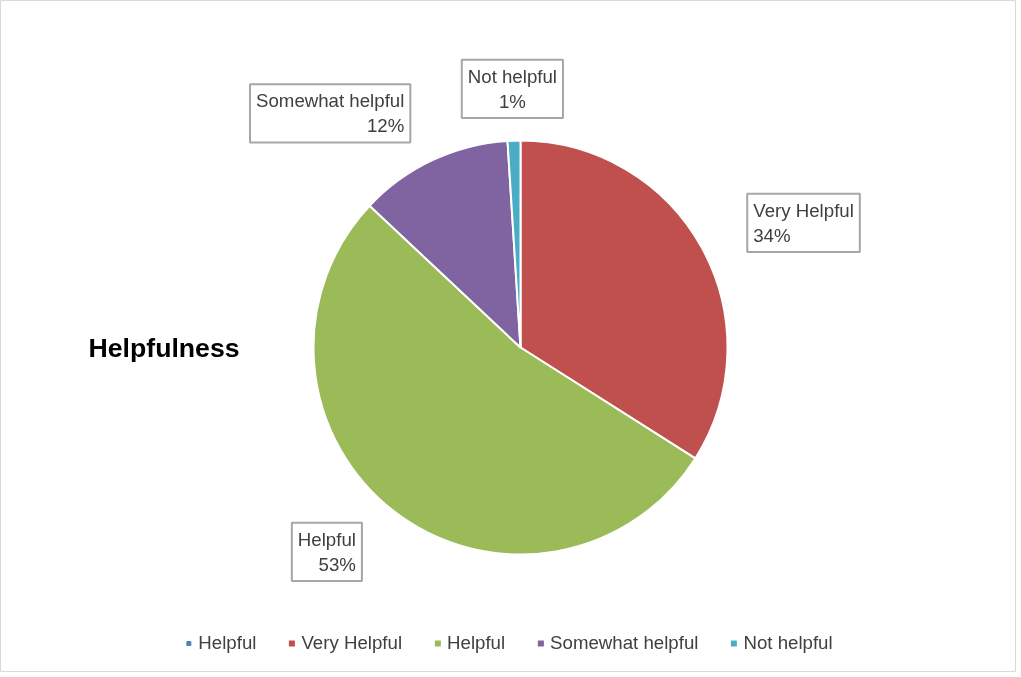 The height and width of the screenshot is (677, 1021). What do you see at coordinates (326, 539) in the screenshot?
I see `slice-label: Helpful` at bounding box center [326, 539].